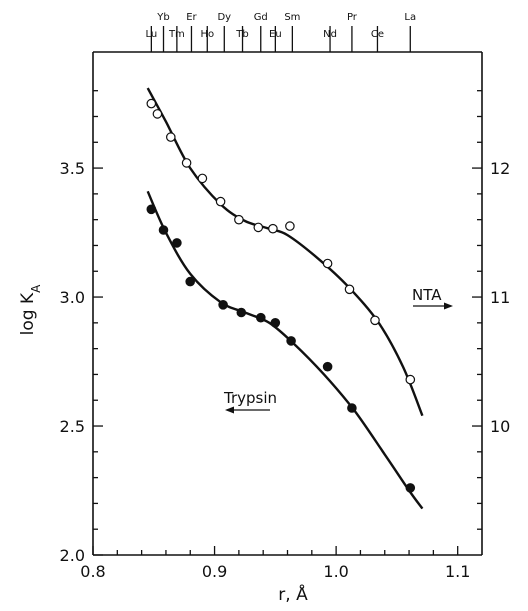 Image resolution: width=528 pixels, height=611 pixels. Describe the element at coordinates (427, 295) in the screenshot. I see `series-label-nta: NTA` at that location.